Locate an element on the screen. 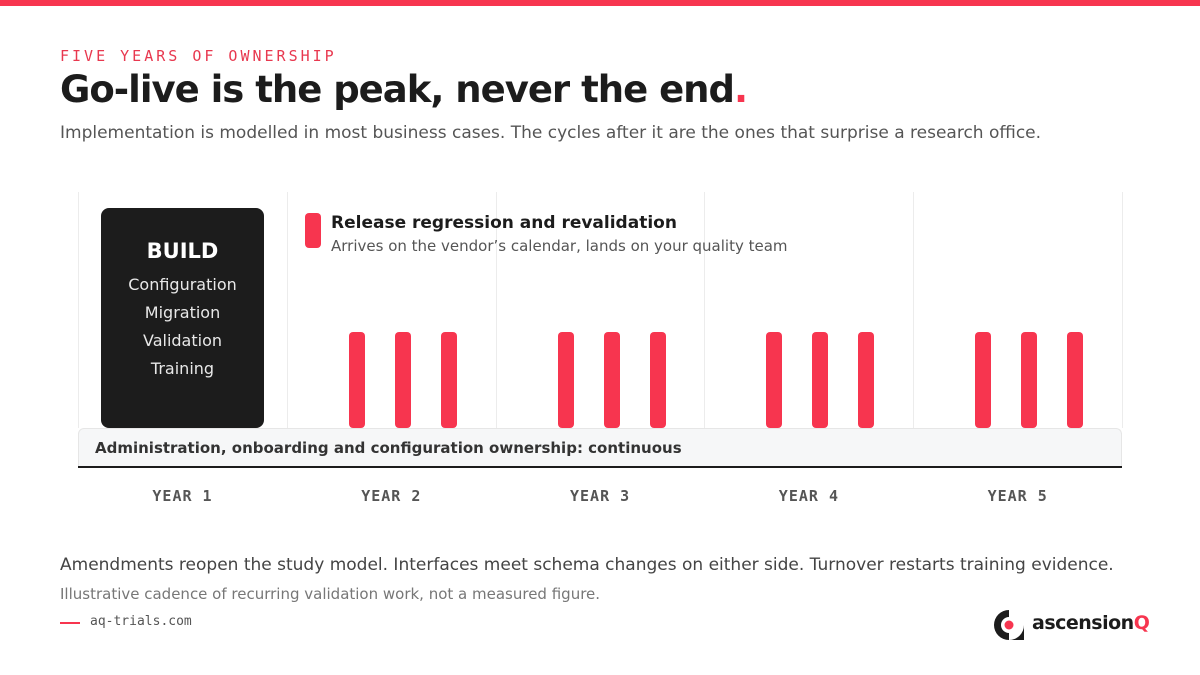 The height and width of the screenshot is (675, 1200). logo-icon is located at coordinates (1009, 625).